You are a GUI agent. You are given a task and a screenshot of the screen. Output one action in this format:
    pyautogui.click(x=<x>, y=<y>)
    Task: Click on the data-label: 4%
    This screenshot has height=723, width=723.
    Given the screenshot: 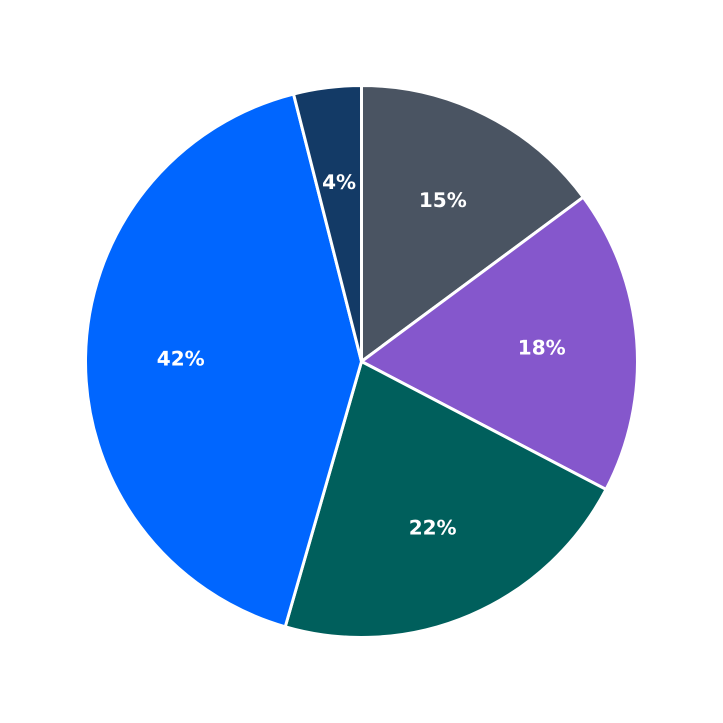 What is the action you would take?
    pyautogui.click(x=339, y=182)
    